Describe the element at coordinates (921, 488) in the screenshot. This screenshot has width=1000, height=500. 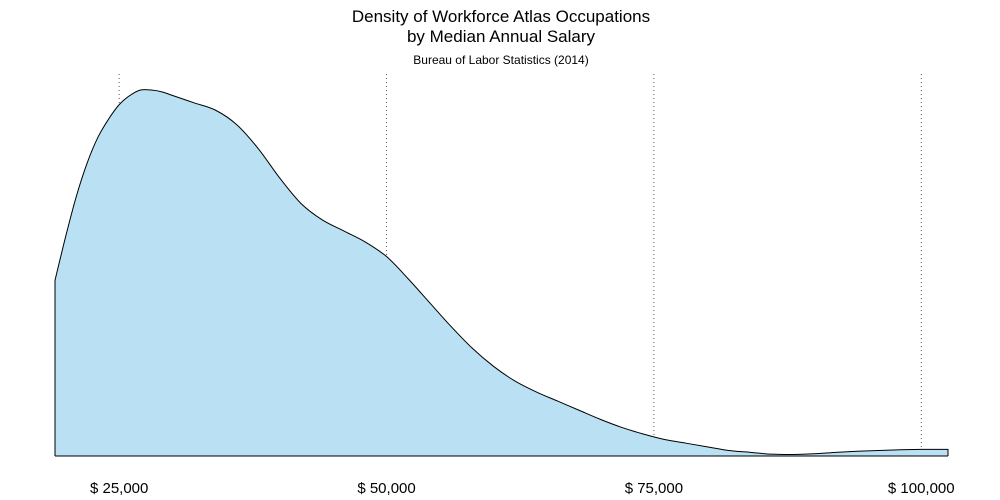
I see `x-tick-label-3: $ 100,000` at that location.